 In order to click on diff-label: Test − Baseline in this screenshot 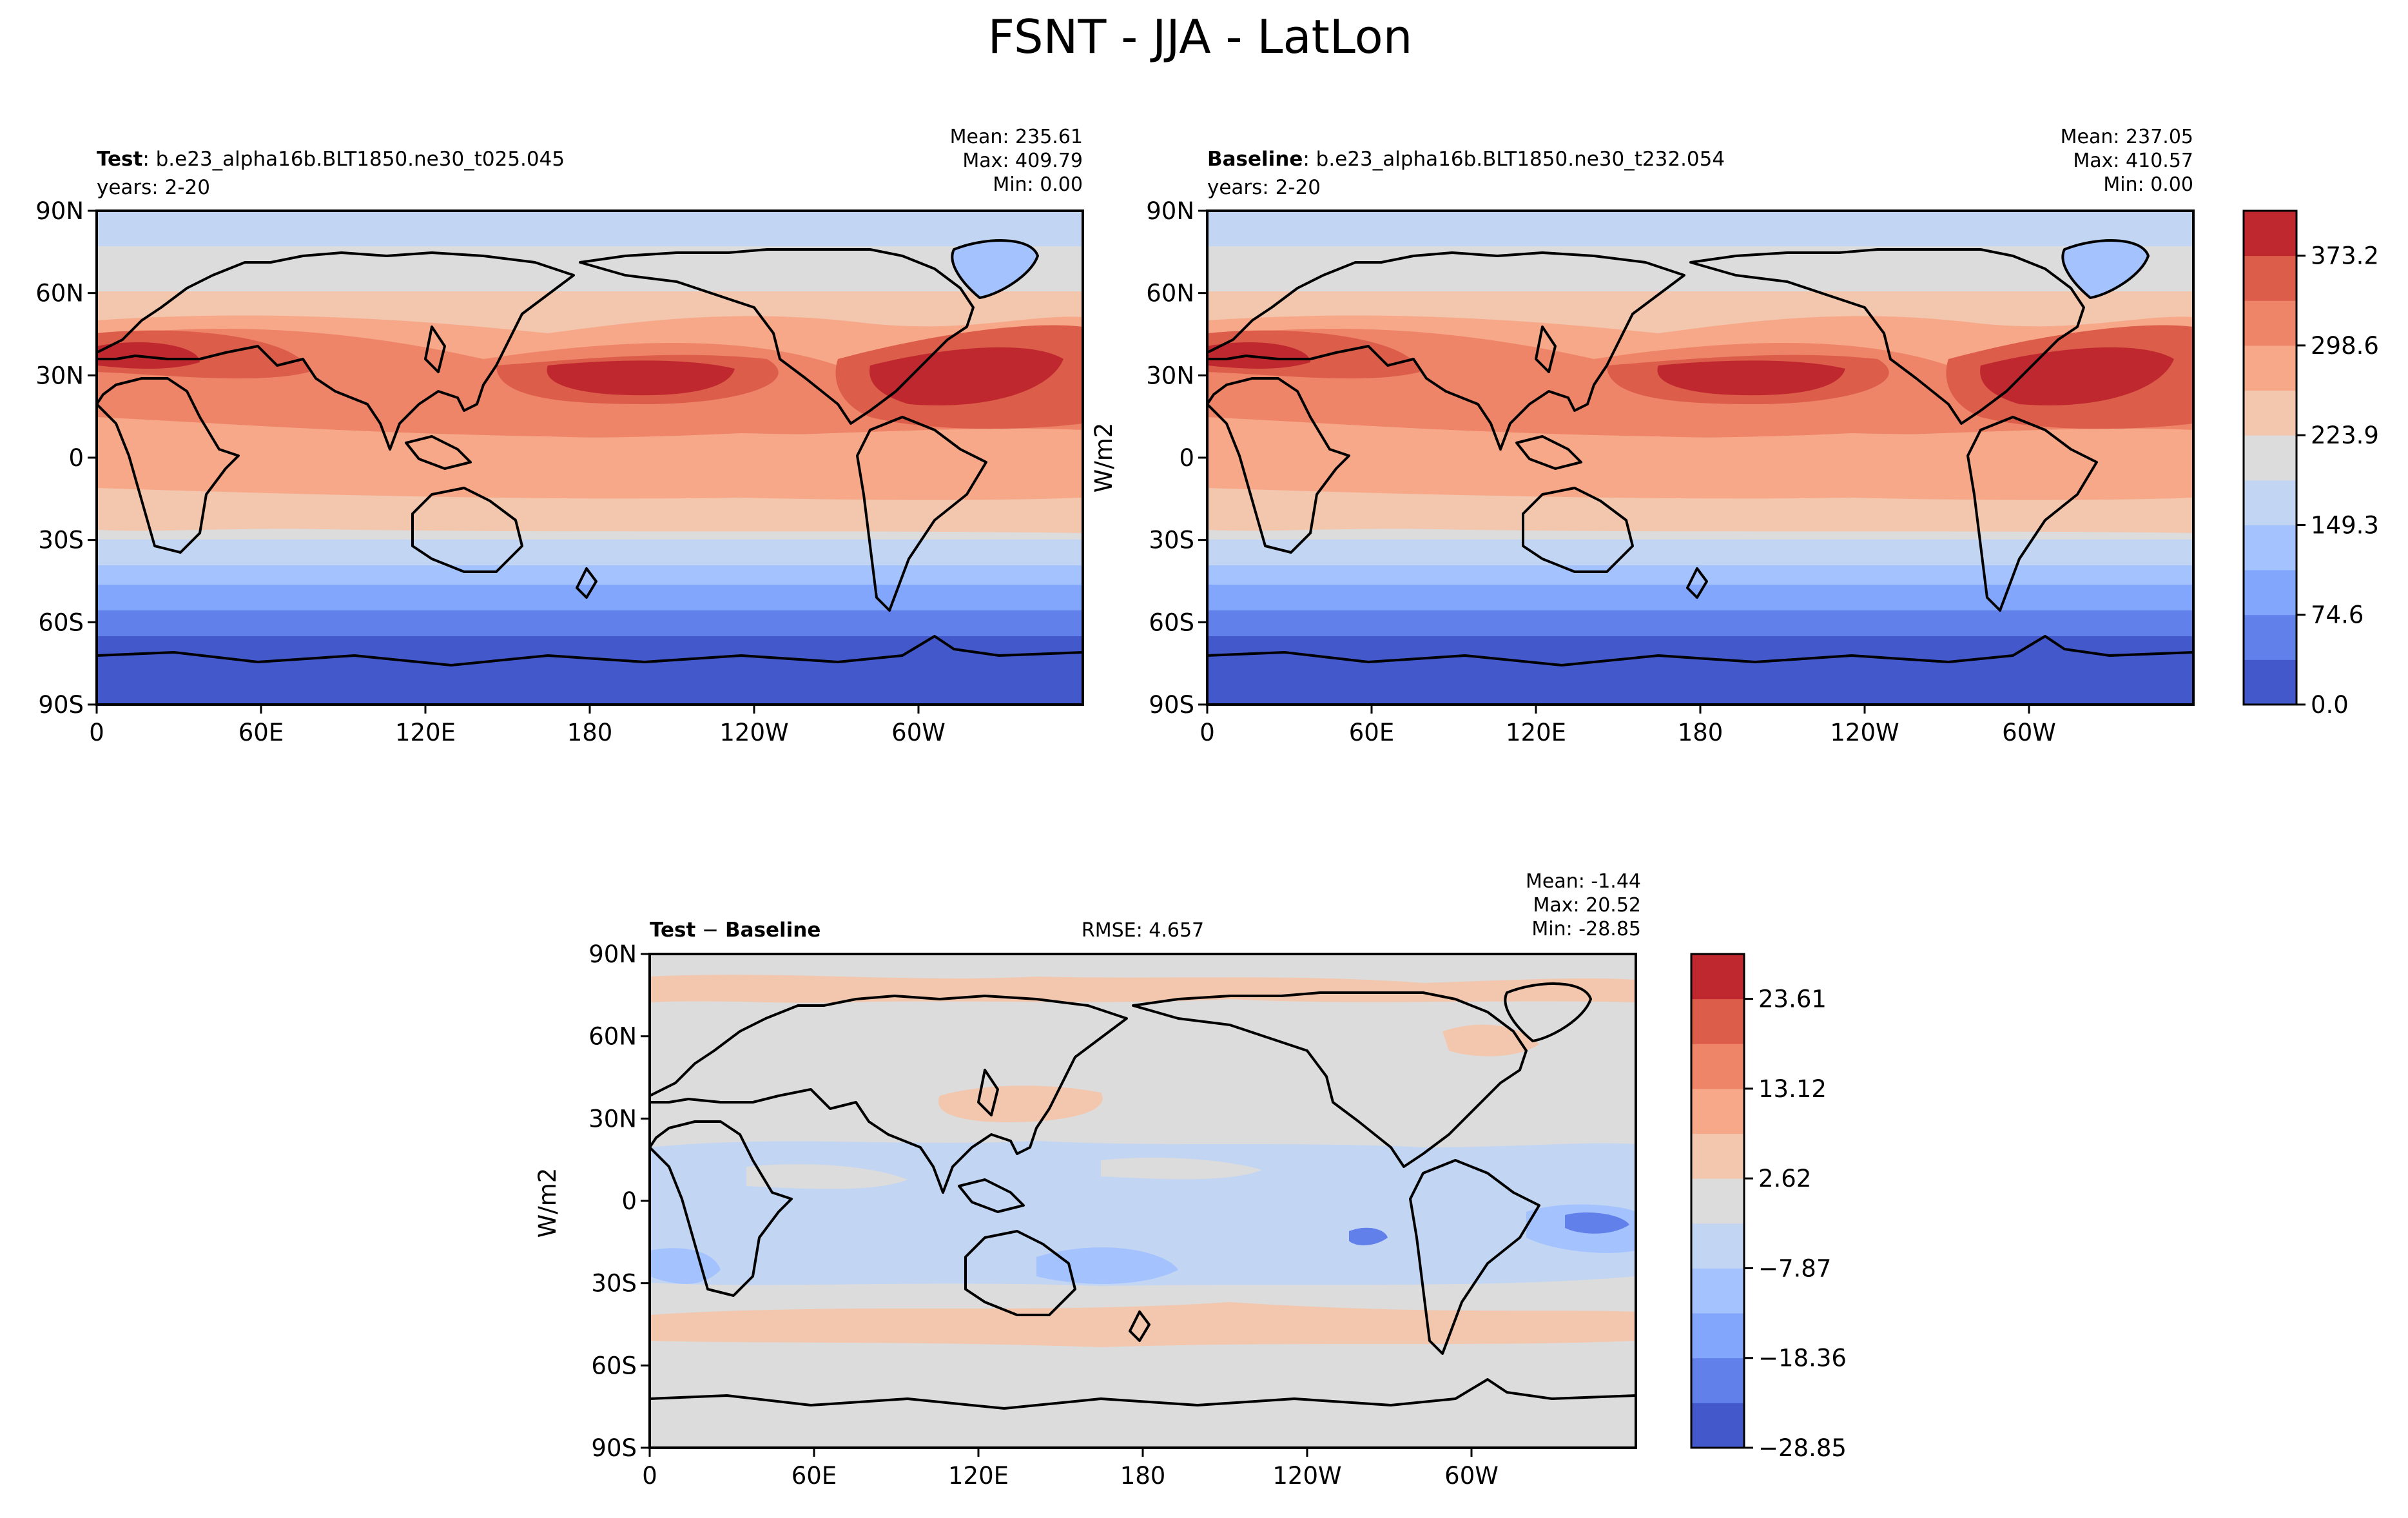, I will do `click(735, 930)`.